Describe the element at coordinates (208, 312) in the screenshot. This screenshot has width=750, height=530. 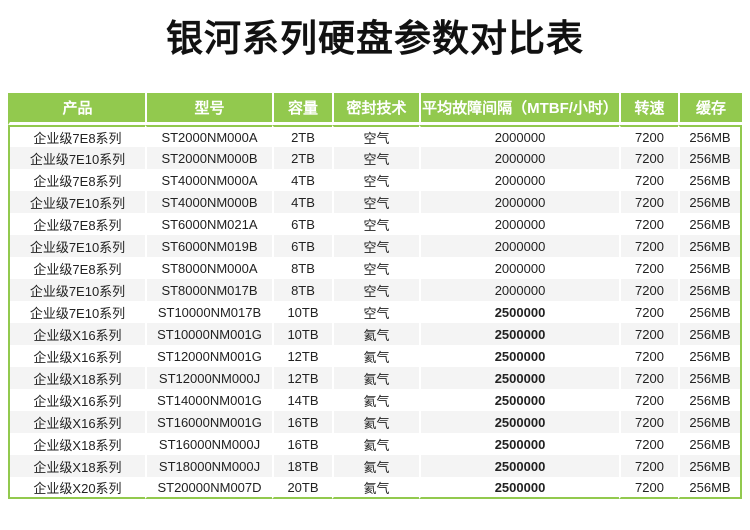
I see `cell-model: ST10000NM017B` at that location.